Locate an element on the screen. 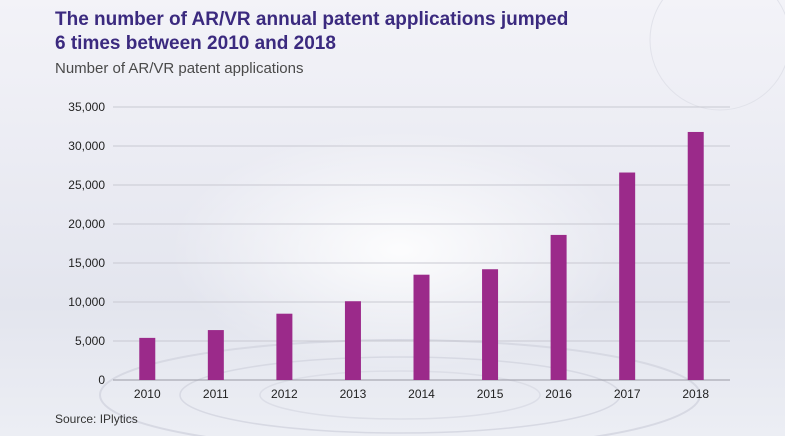  y-tick-label: 5,000 is located at coordinates (90, 341).